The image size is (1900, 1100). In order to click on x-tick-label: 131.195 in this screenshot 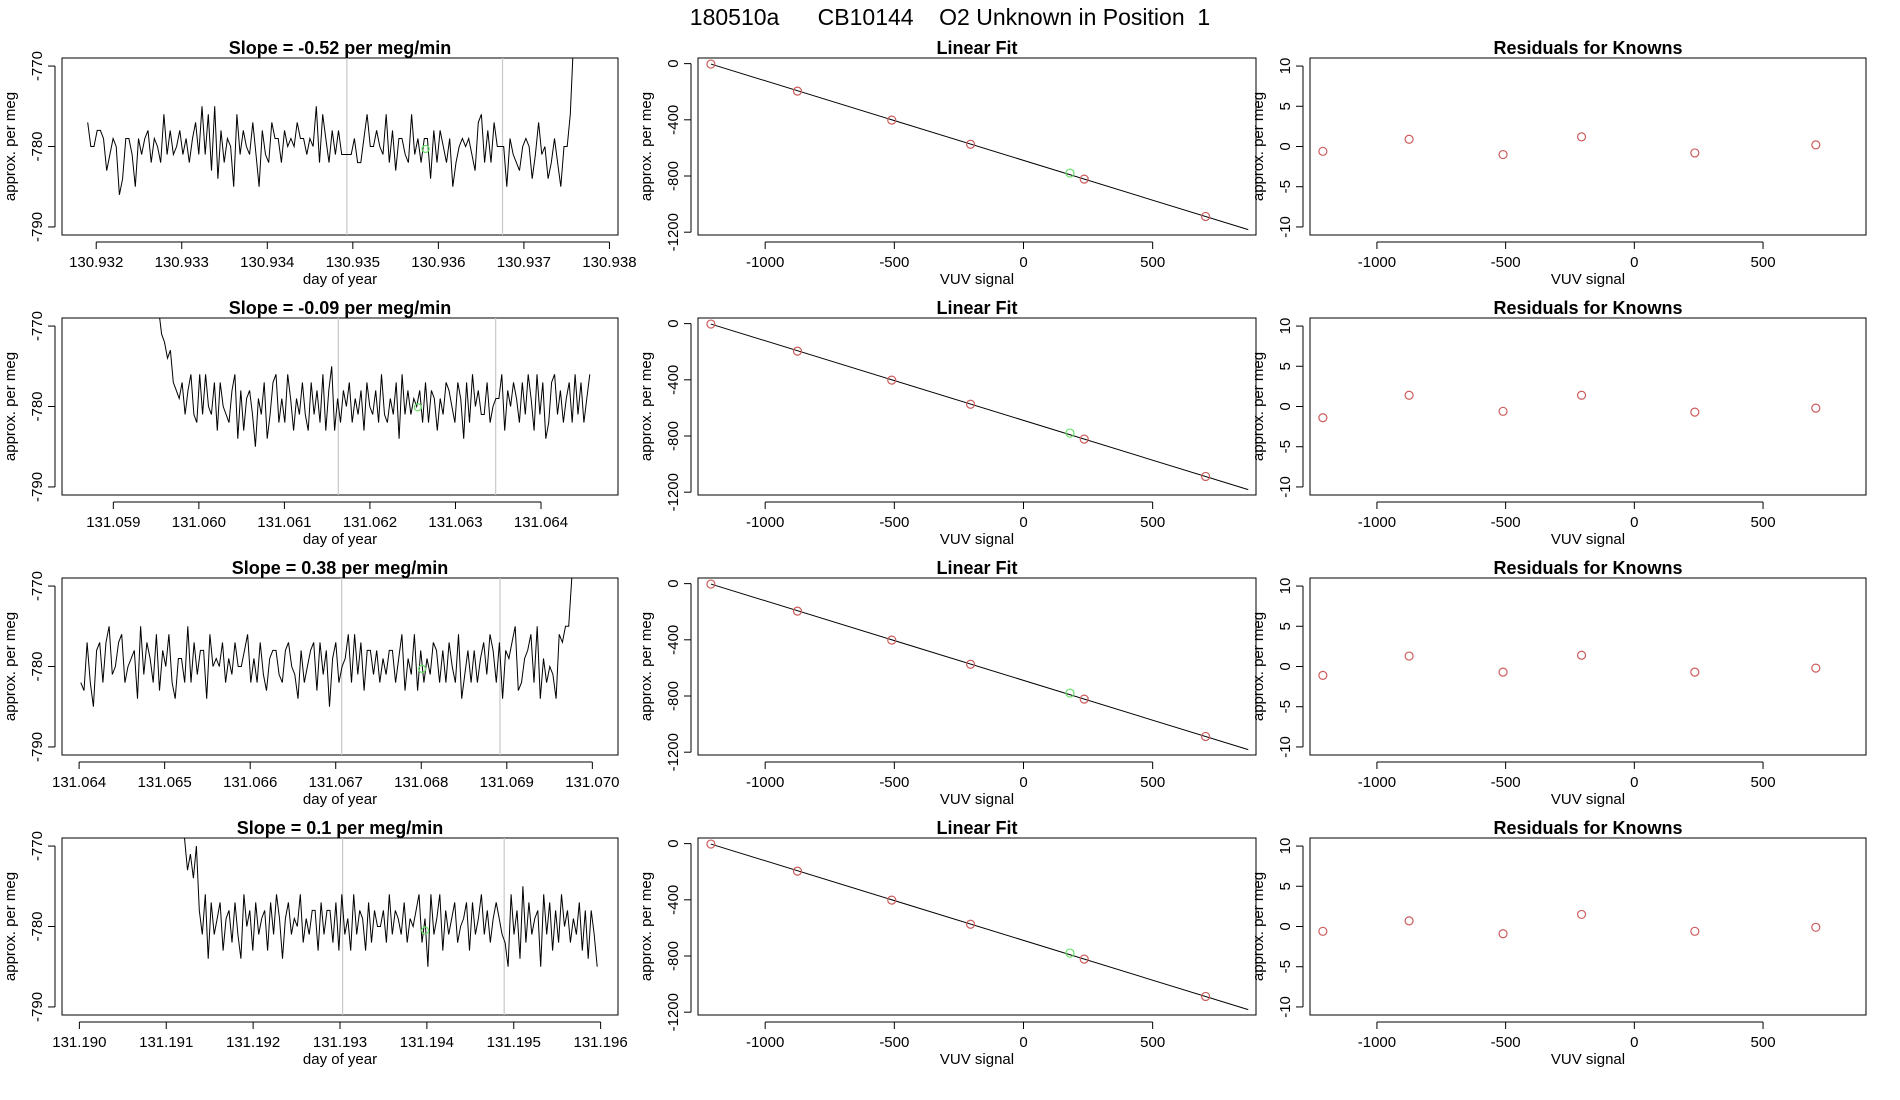, I will do `click(514, 1042)`.